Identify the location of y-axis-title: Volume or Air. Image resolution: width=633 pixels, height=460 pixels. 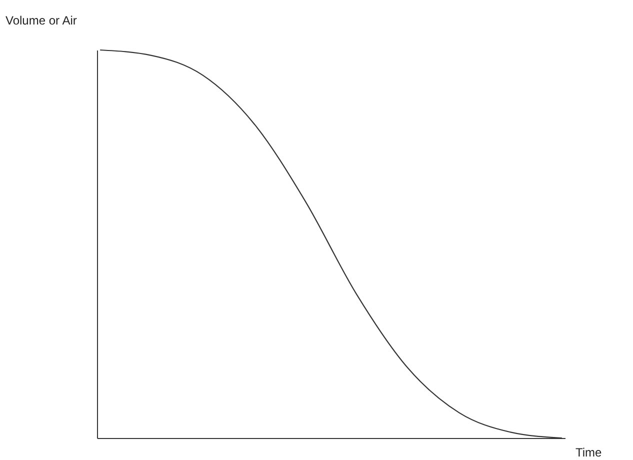
(41, 21).